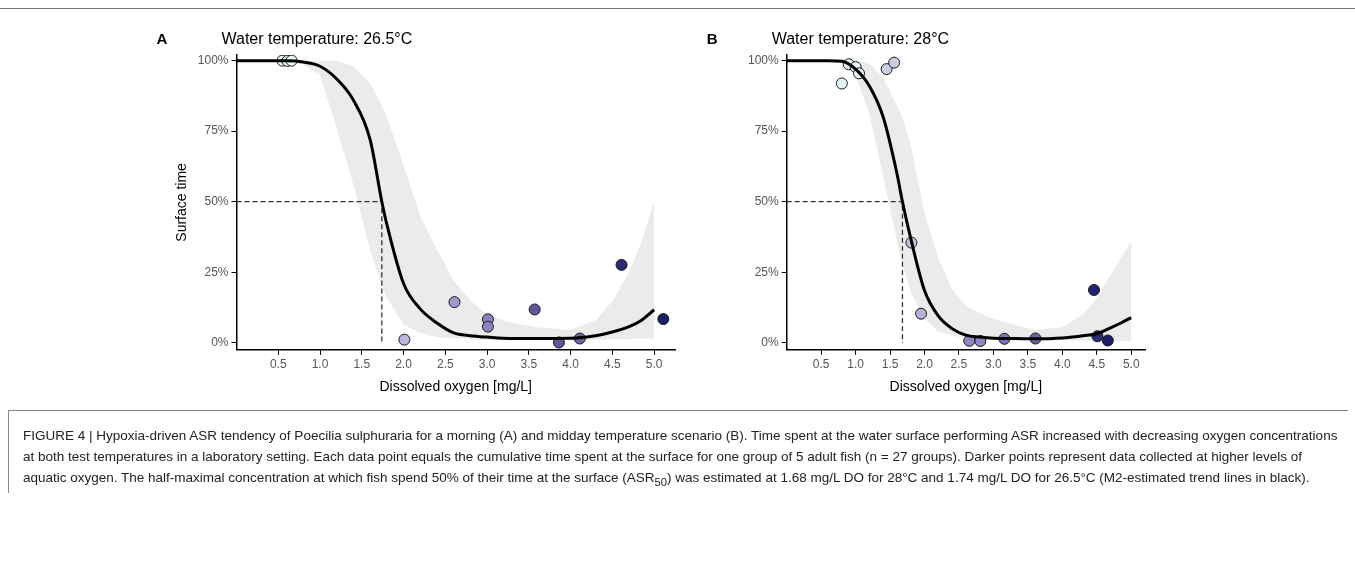 This screenshot has height=571, width=1355. What do you see at coordinates (681, 458) in the screenshot?
I see `caption: FIGURE 4 | Hypoxia-driven ASR tendency of Poecilia sulphuraria for a morning (A) and midday temperature scenario (B). Time spent at the water surface performing ASR increased with decreasing oxygen concentrations at both test temperatures in a laboratory setting. Each data point equals the cumulative time spent at the surface for one group of 5 adult fish (n = 27 groups). Darker points represent data collected at higher levels of aquatic oxygen. The half-maximal concentration at which fish spend 50% of their time at the surface (ASR$_{50}$) was estimated at 1.68 mg/L DO for 28°C and 1.74 mg/L DO for 26.5°C (M2-estimated trend lines in black).` at bounding box center [681, 458].